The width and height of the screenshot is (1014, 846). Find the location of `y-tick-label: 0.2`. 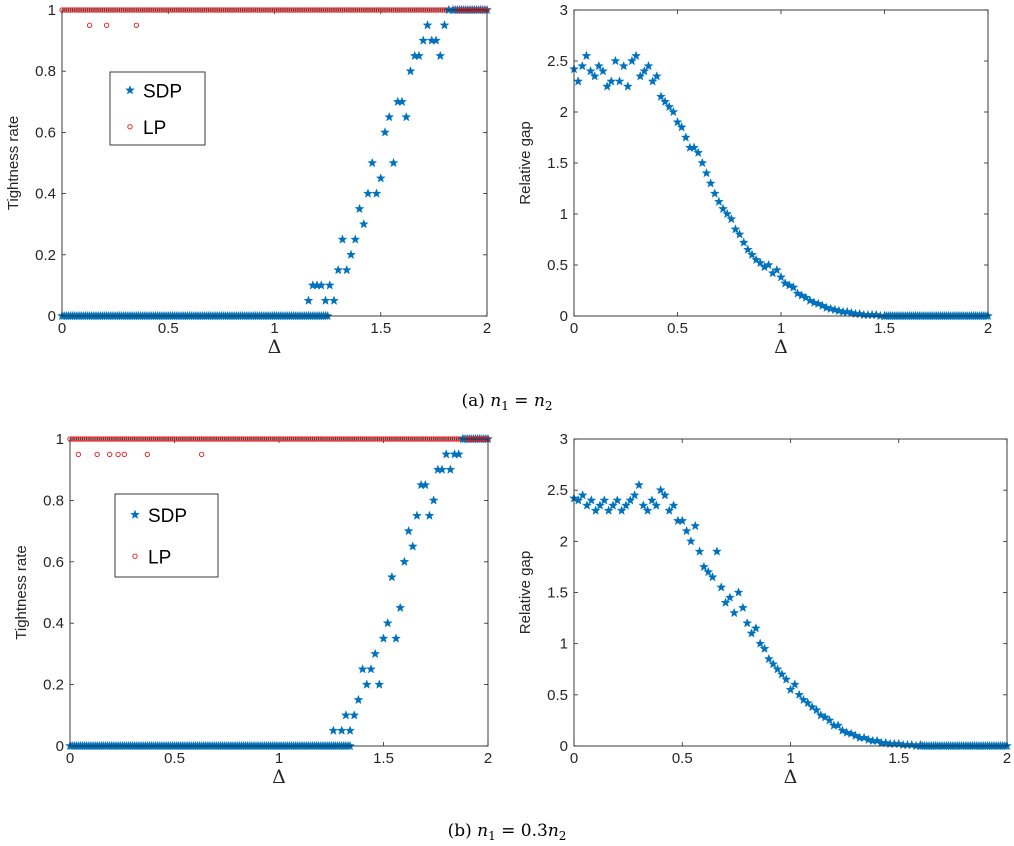

y-tick-label: 0.2 is located at coordinates (45, 255).